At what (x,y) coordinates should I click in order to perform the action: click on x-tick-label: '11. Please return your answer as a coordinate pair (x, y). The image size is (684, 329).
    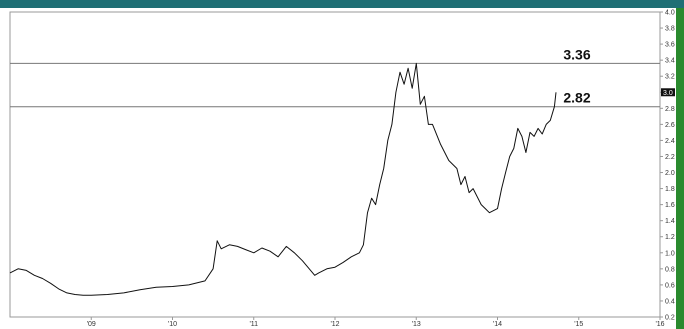
    Looking at the image, I should click on (253, 324).